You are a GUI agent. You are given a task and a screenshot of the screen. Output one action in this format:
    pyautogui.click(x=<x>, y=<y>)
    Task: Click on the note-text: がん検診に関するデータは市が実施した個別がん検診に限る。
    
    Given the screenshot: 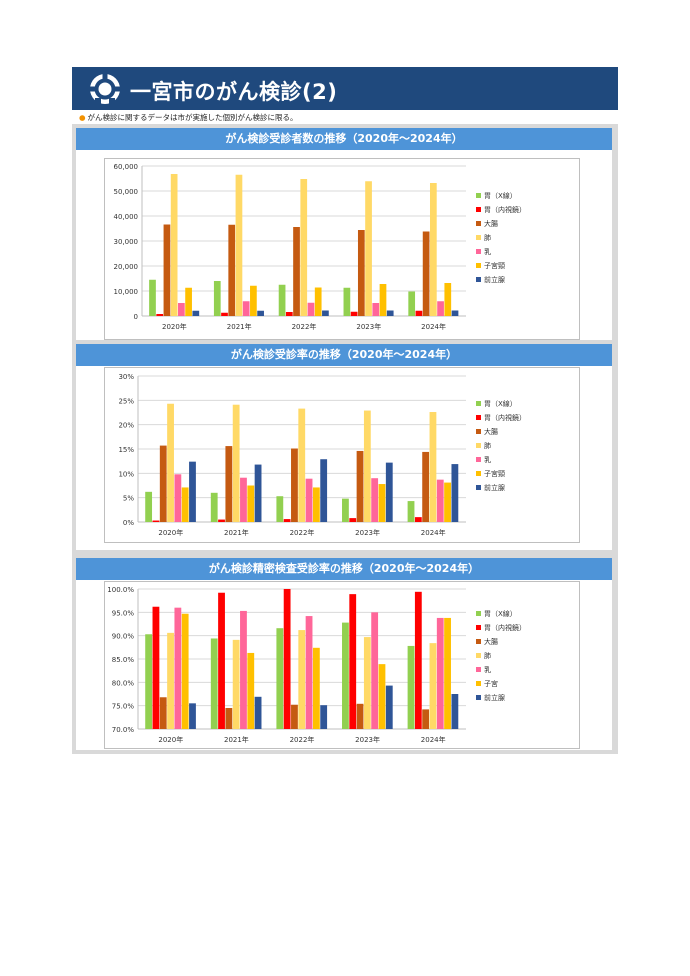 What is the action you would take?
    pyautogui.click(x=192, y=117)
    